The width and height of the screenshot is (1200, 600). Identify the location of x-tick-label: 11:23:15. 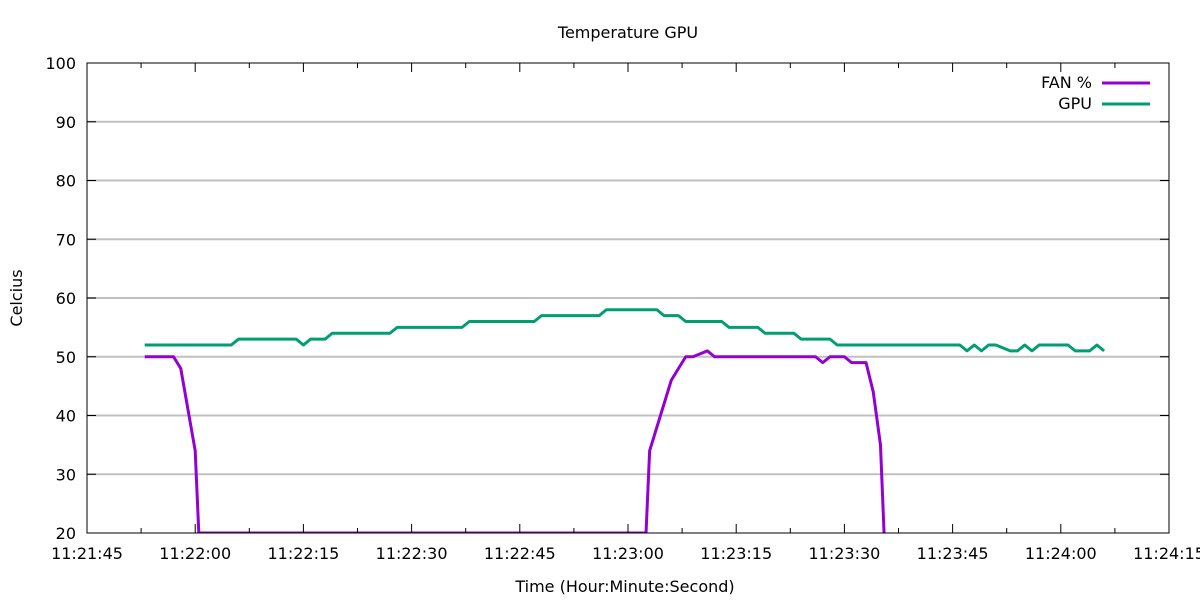
(736, 553).